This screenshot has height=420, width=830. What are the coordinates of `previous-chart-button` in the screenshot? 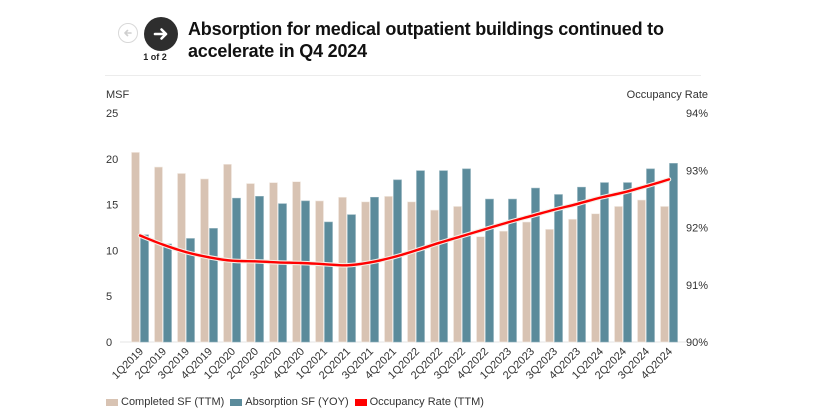 It's located at (128, 33).